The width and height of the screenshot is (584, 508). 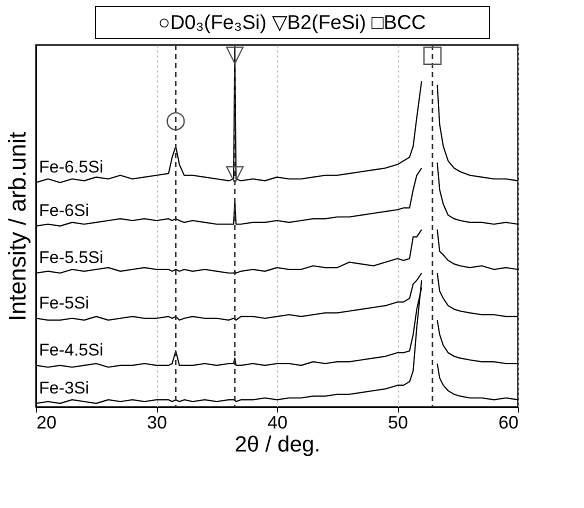 What do you see at coordinates (18, 226) in the screenshot?
I see `y-axis-title: Intensity / arb.unit` at bounding box center [18, 226].